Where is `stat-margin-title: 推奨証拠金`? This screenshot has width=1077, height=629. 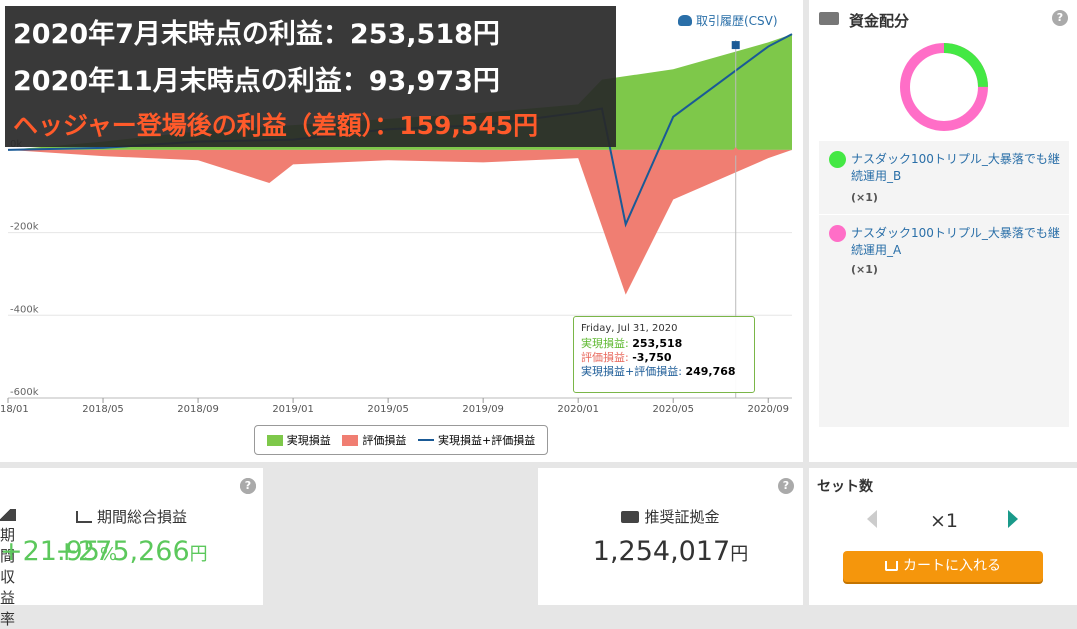
stat-margin-title: 推奨証拠金 is located at coordinates (682, 517).